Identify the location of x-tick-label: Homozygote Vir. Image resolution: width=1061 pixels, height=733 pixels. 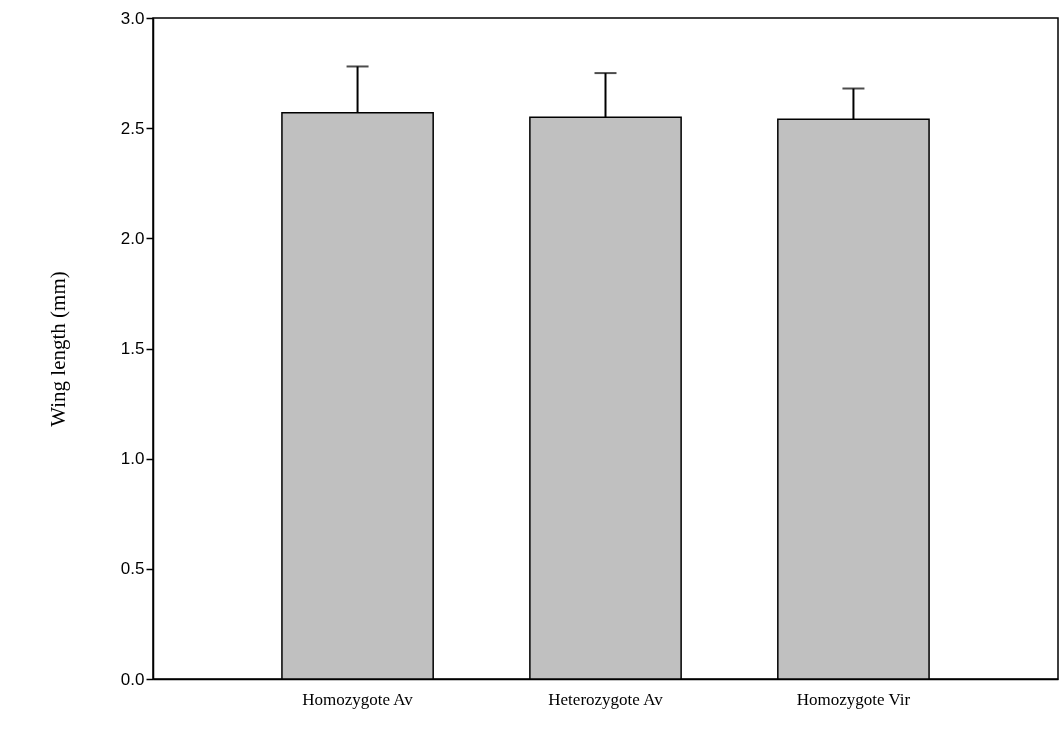
(853, 699).